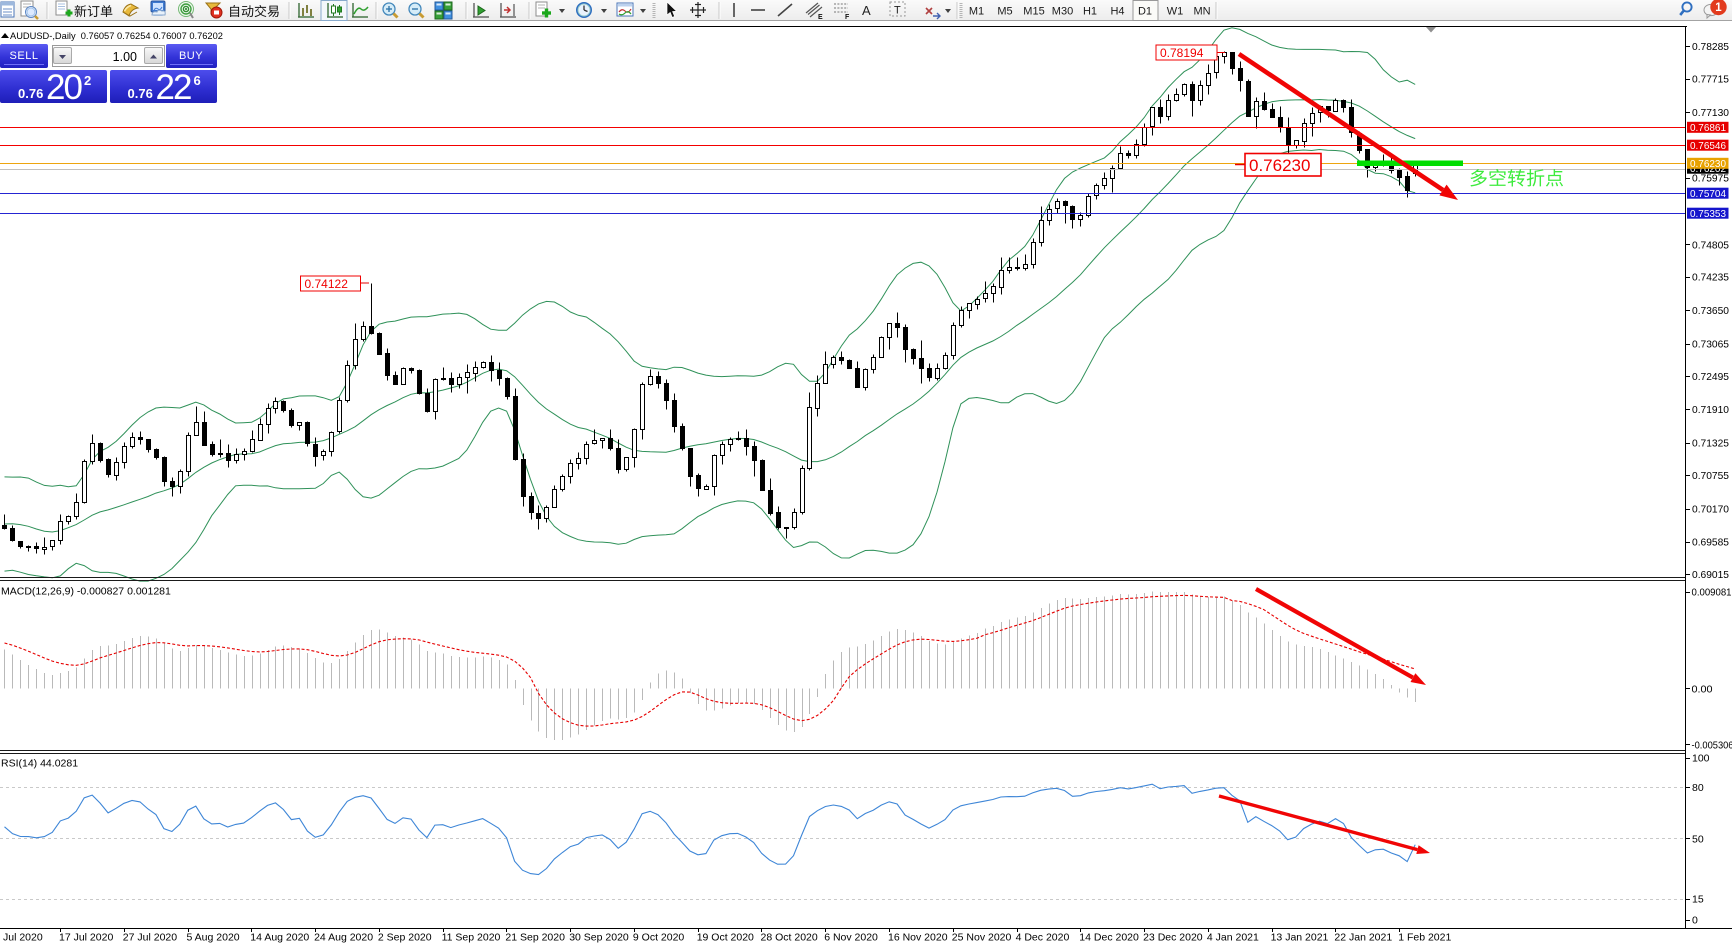 The height and width of the screenshot is (945, 1732). What do you see at coordinates (1182, 53) in the screenshot?
I see `svg-text: 0.78194` at bounding box center [1182, 53].